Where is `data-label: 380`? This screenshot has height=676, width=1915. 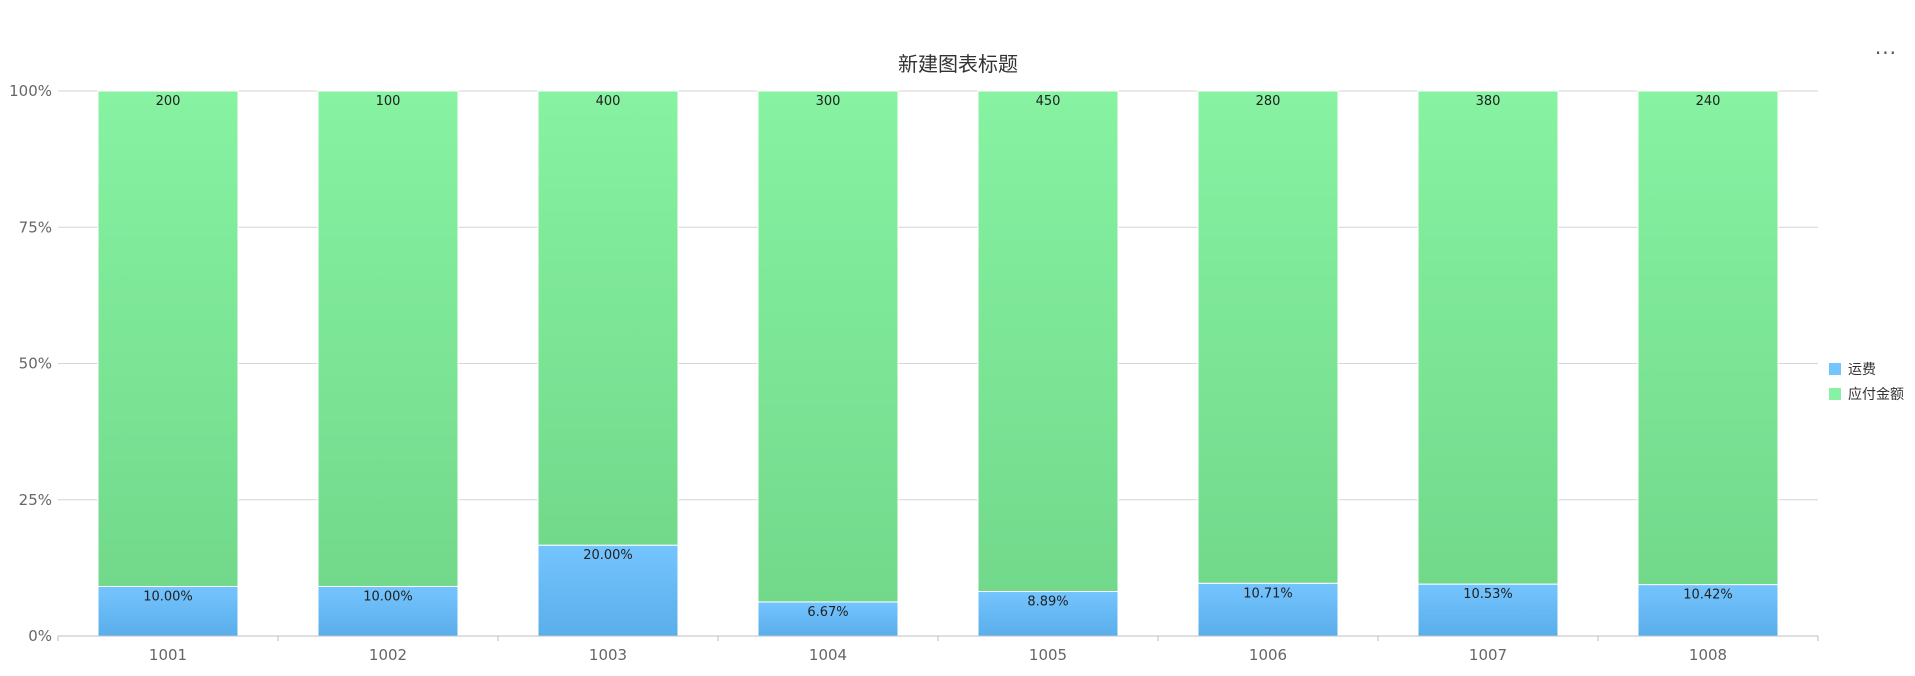
data-label: 380 is located at coordinates (1488, 101).